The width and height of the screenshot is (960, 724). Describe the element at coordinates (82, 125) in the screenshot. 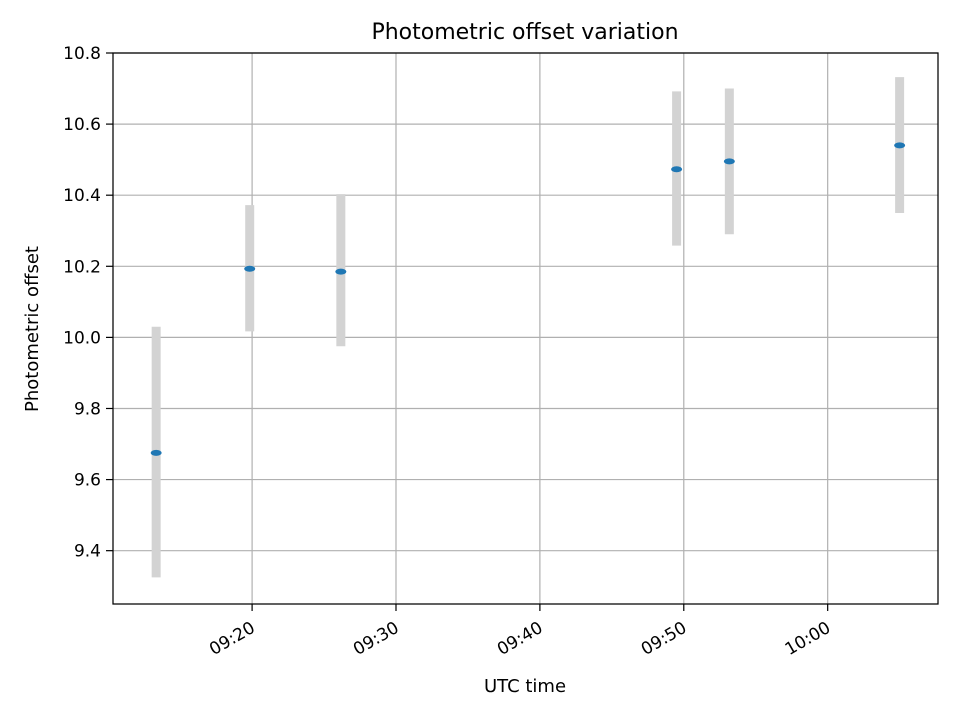

I see `y-tick-label: 10.6` at that location.